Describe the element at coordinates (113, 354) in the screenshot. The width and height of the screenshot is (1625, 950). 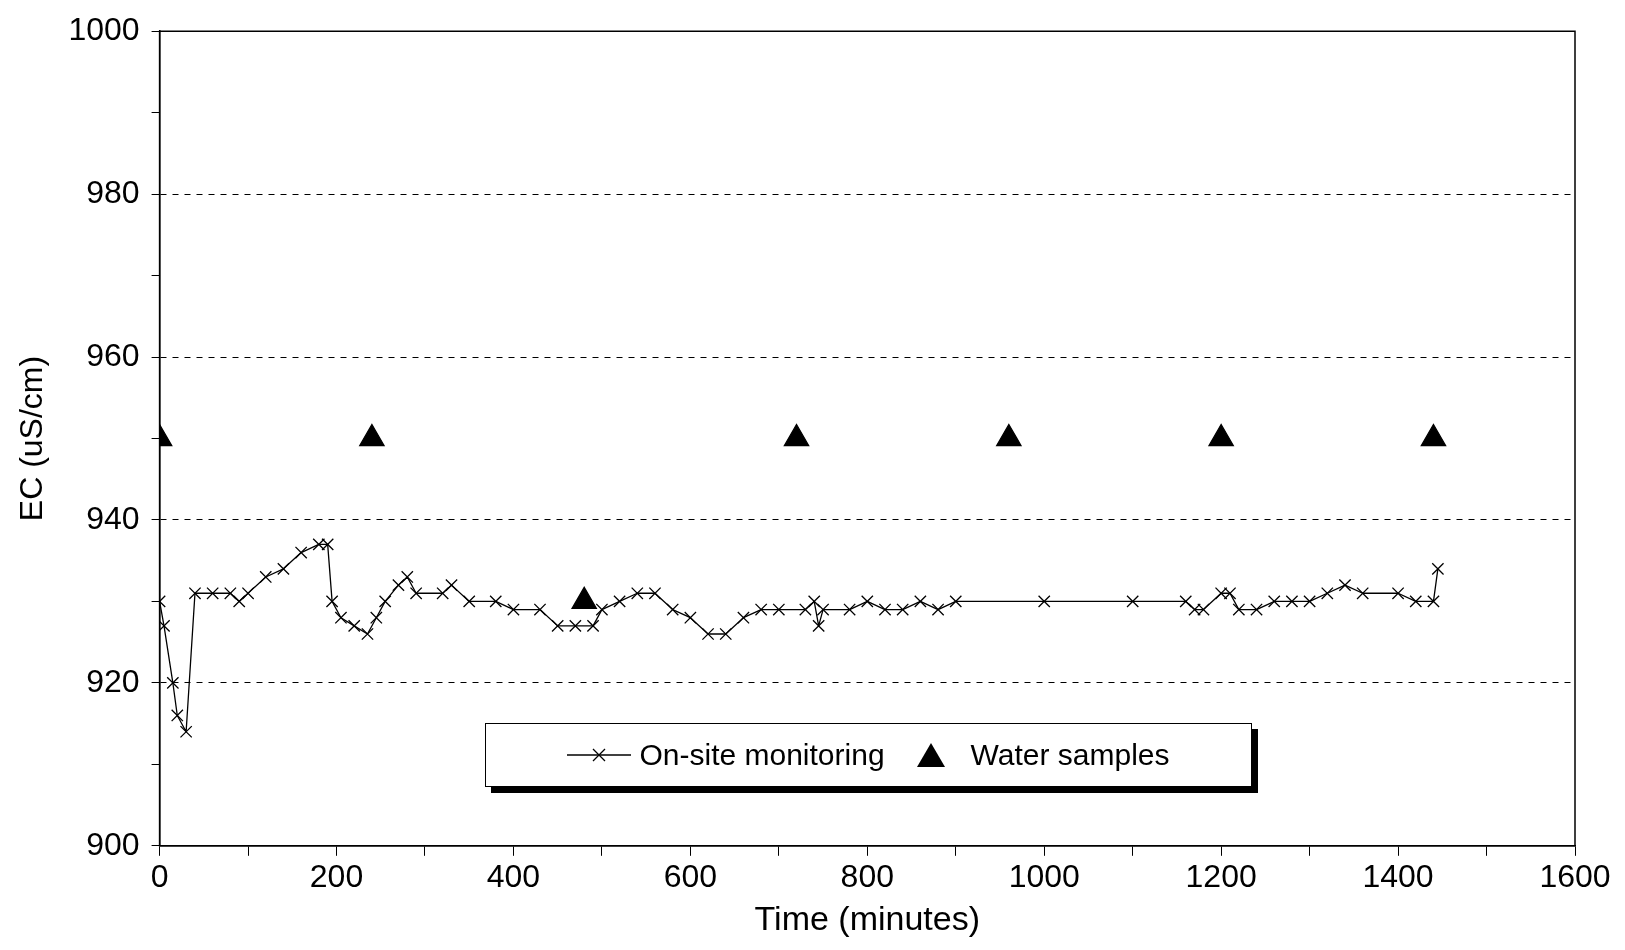
I see `y-tick-label: 960` at that location.